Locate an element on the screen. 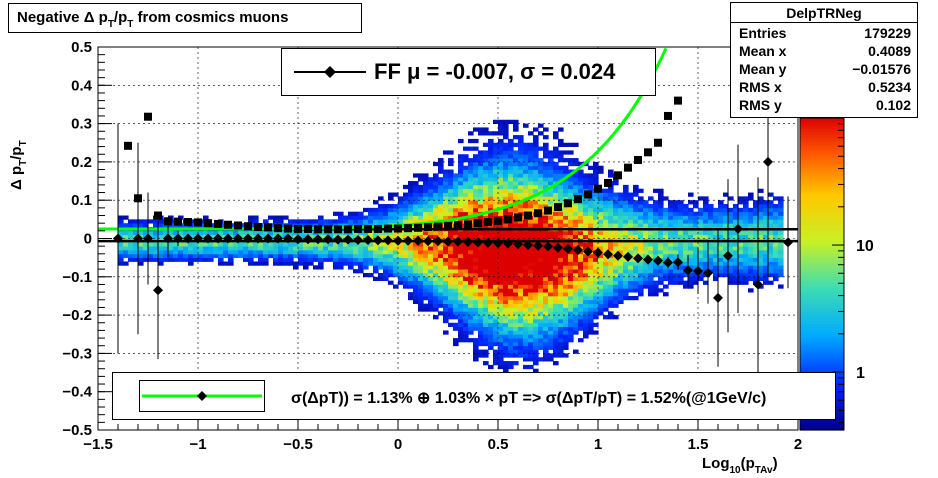  colorbar-frame is located at coordinates (822, 274).